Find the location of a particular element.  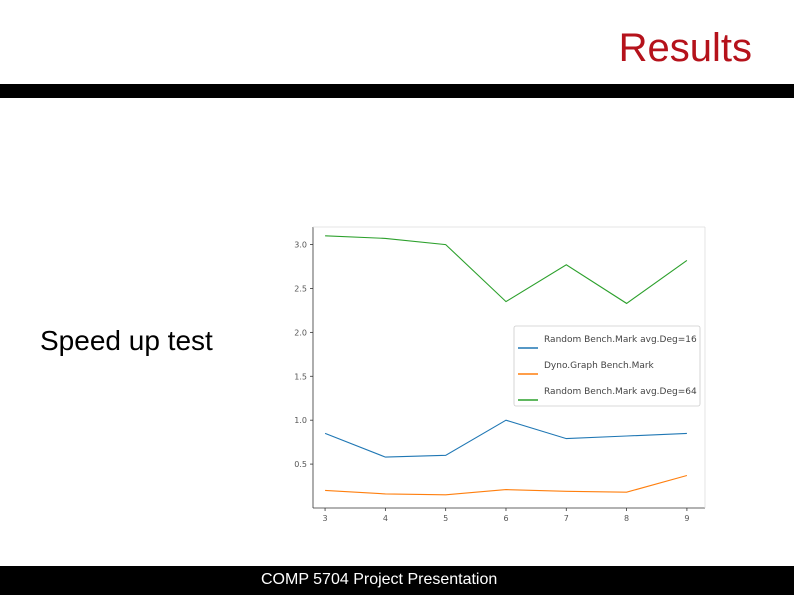

x-tick-label-3: 6 is located at coordinates (505, 518).